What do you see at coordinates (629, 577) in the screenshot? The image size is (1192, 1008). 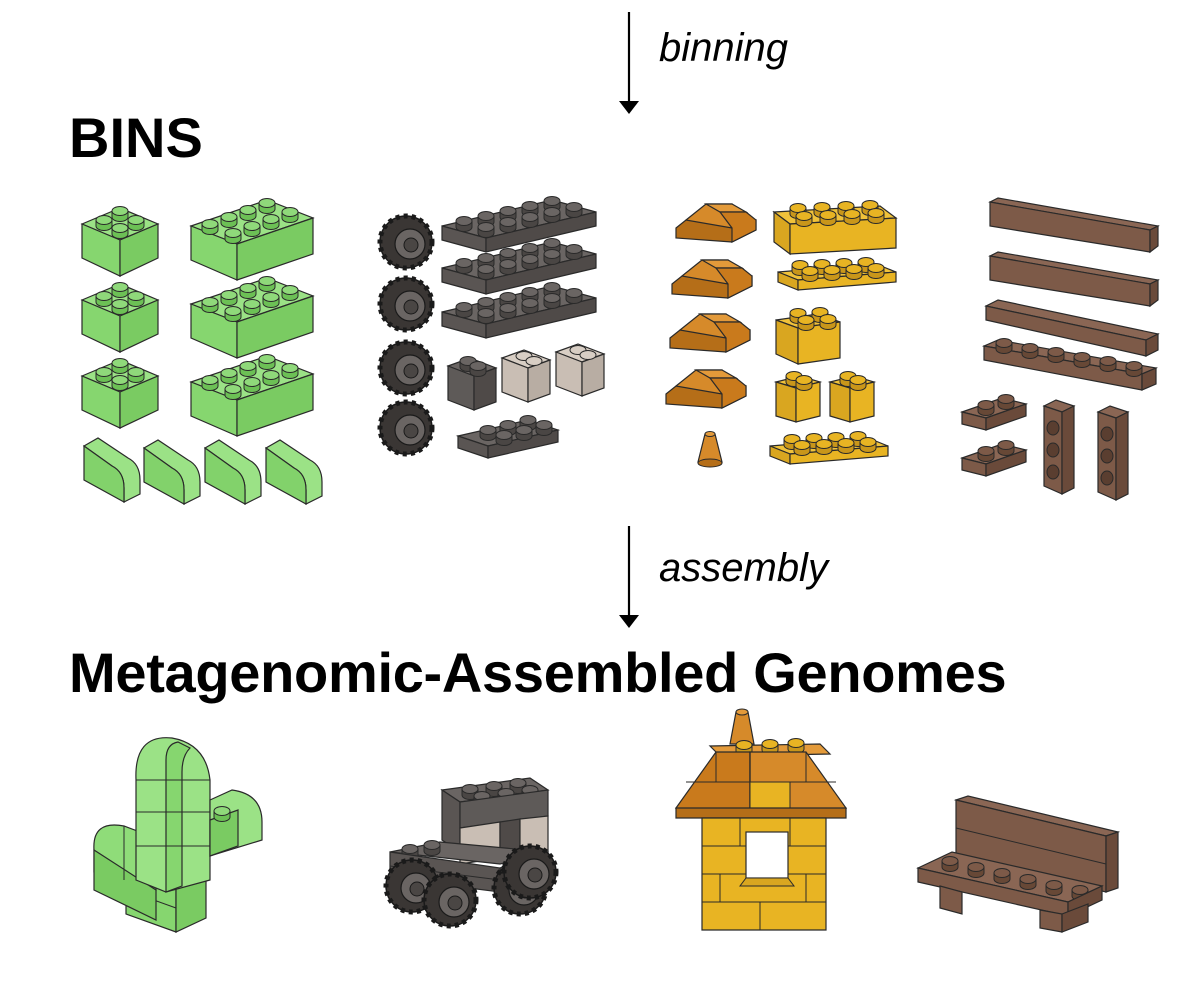 I see `arrow-assembly` at bounding box center [629, 577].